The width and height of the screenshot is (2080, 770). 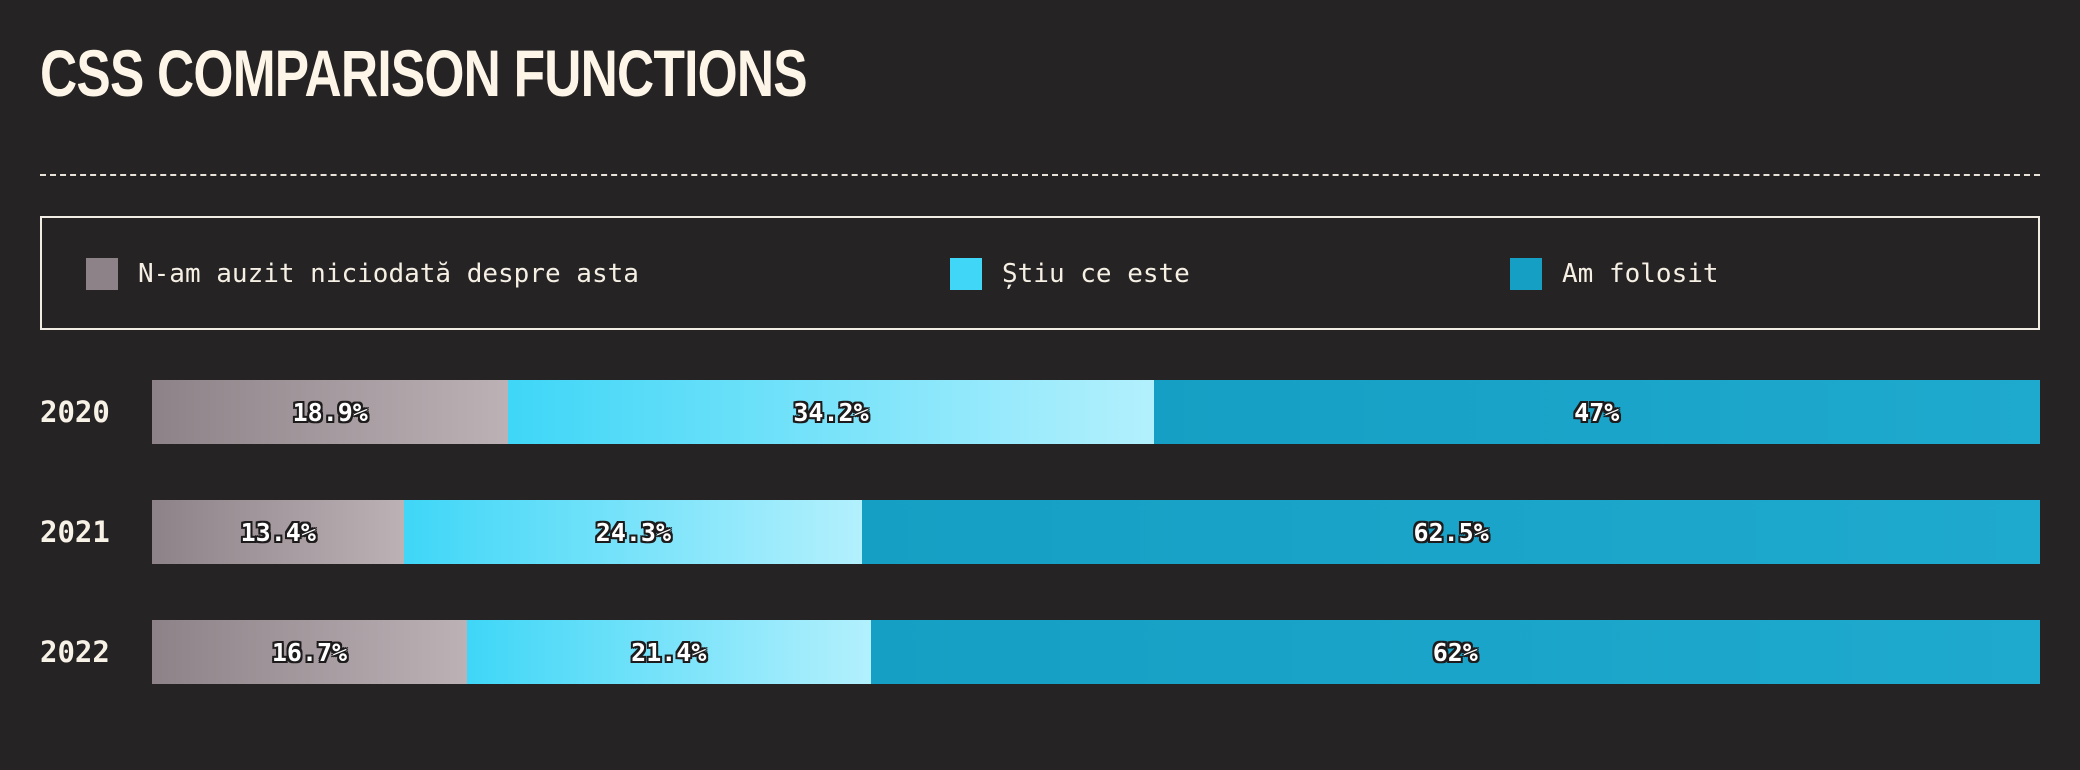 I want to click on stacked-bar: 18.9% 34.2% 47%, so click(x=1096, y=412).